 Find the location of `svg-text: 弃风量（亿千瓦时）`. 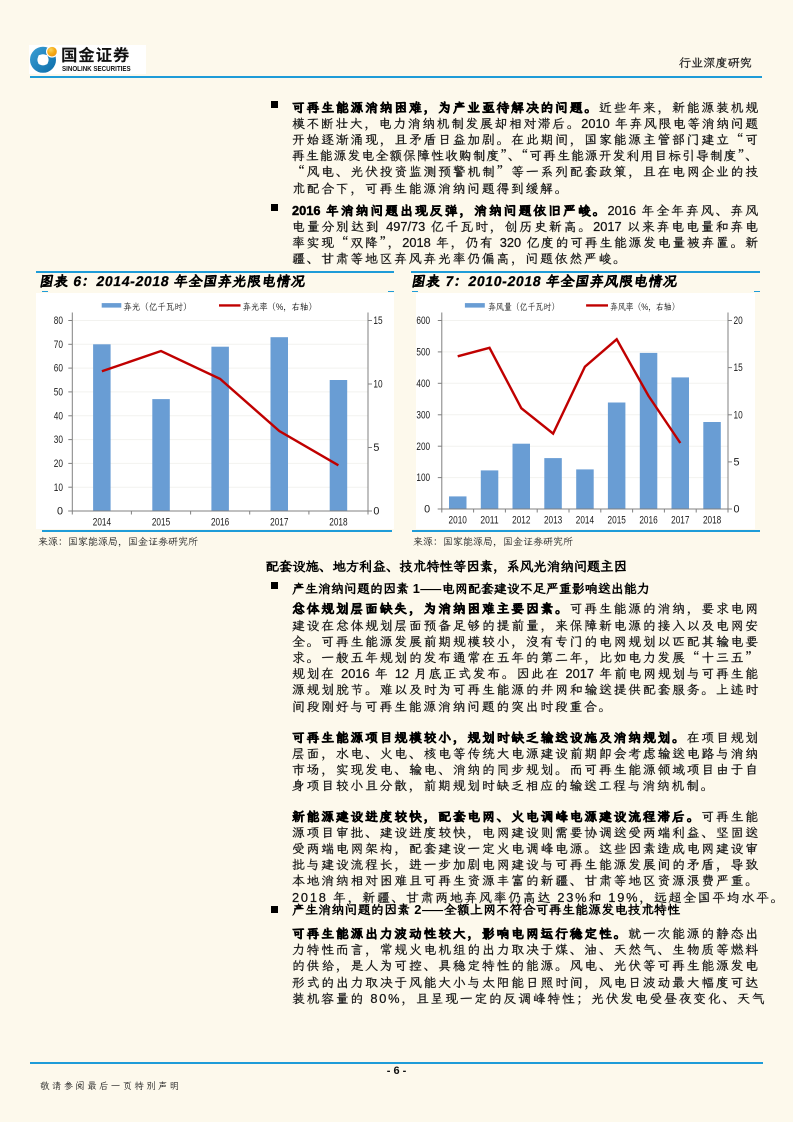

svg-text: 弃风量（亿千瓦时） is located at coordinates (523, 306).